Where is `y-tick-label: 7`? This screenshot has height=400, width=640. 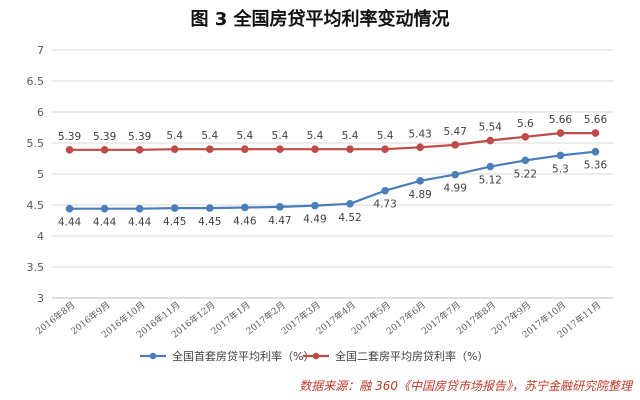 y-tick-label: 7 is located at coordinates (40, 50).